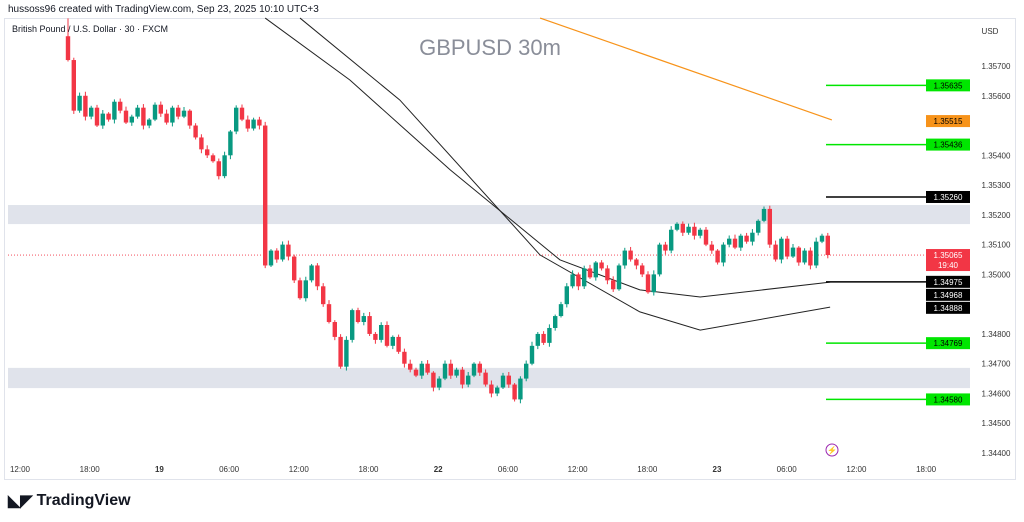 The width and height of the screenshot is (1024, 522). I want to click on tv-logo-icon: ◣◤, so click(20, 501).